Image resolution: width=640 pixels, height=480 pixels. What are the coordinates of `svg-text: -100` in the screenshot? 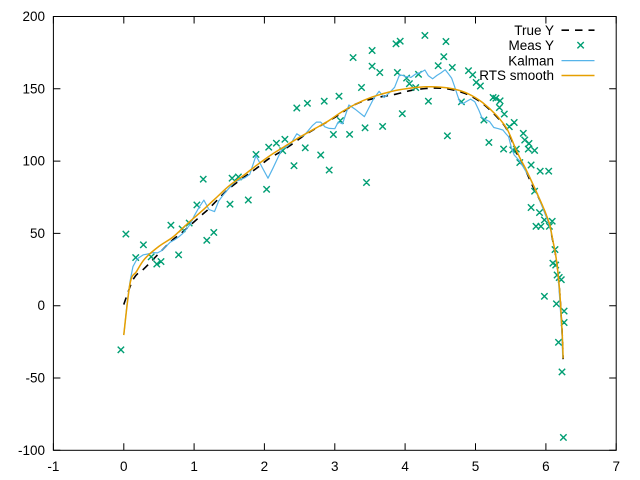 It's located at (31, 450).